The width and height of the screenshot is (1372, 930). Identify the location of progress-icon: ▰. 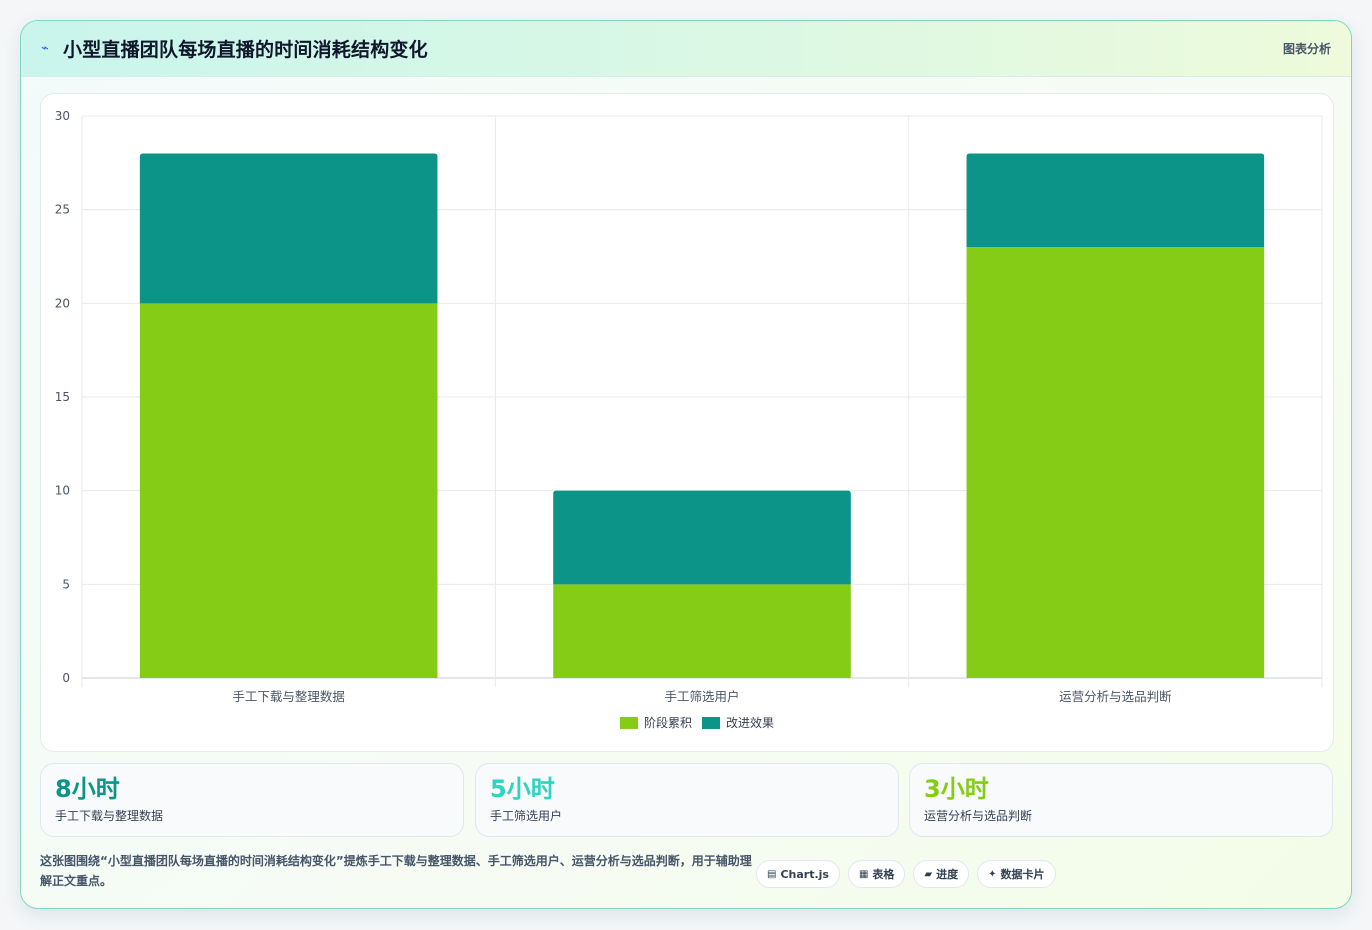
(928, 874).